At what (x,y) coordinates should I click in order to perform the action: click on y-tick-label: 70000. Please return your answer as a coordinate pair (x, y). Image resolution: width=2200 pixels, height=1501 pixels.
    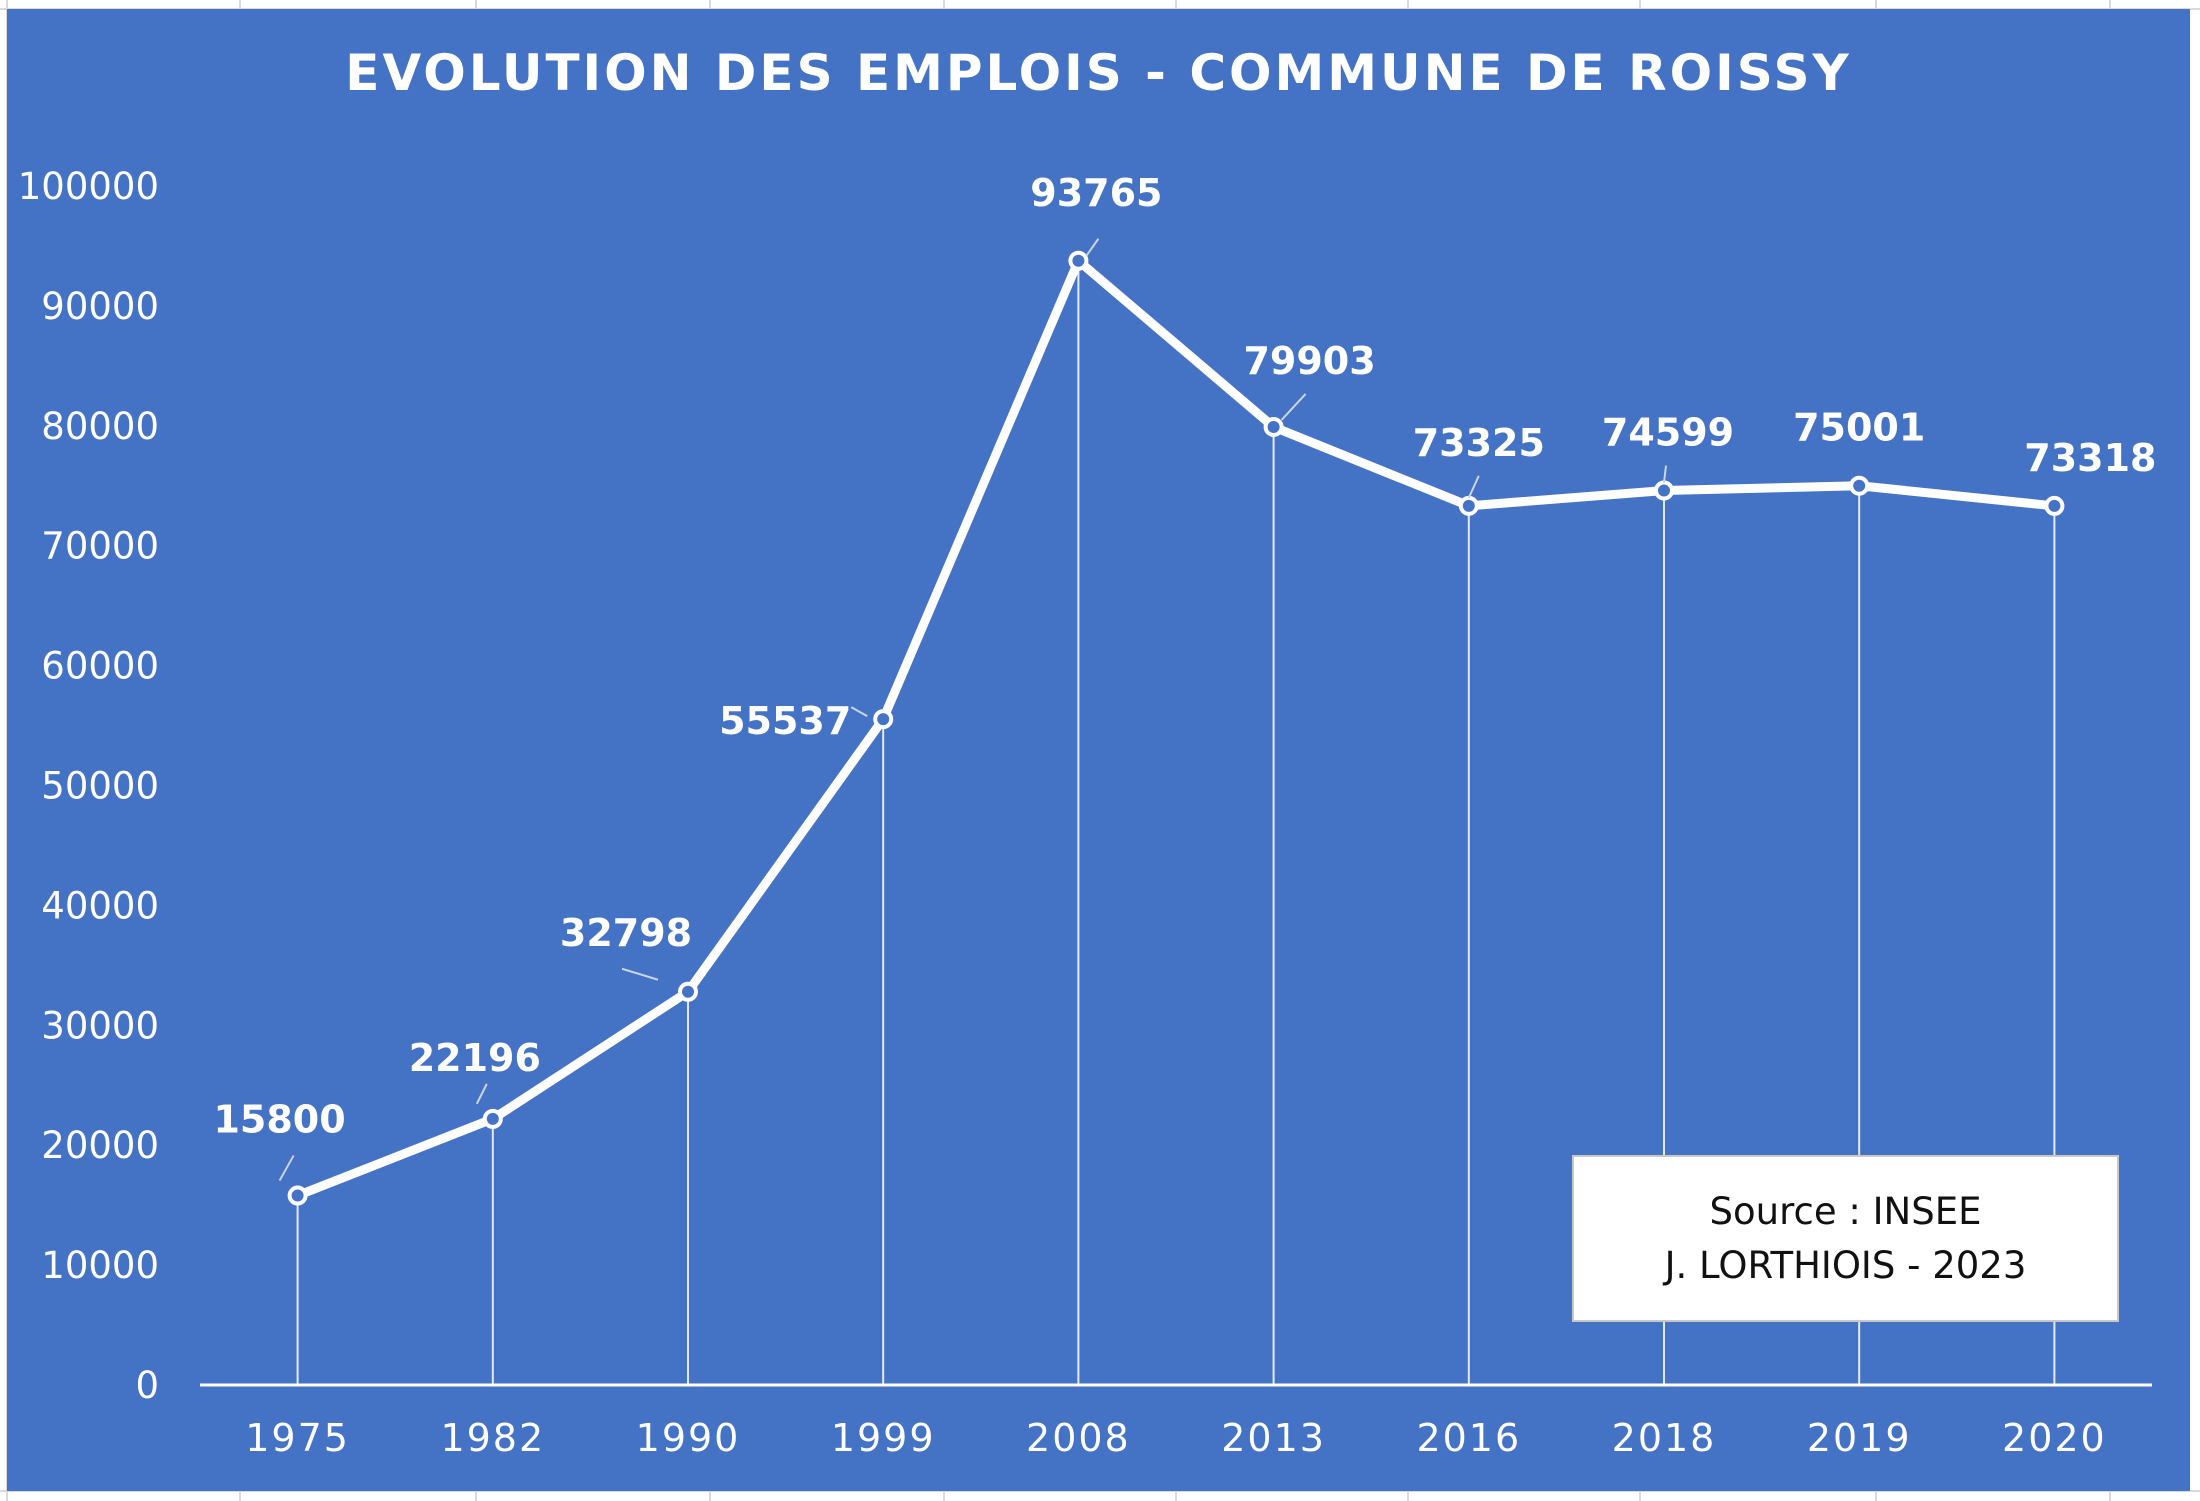
    Looking at the image, I should click on (100, 546).